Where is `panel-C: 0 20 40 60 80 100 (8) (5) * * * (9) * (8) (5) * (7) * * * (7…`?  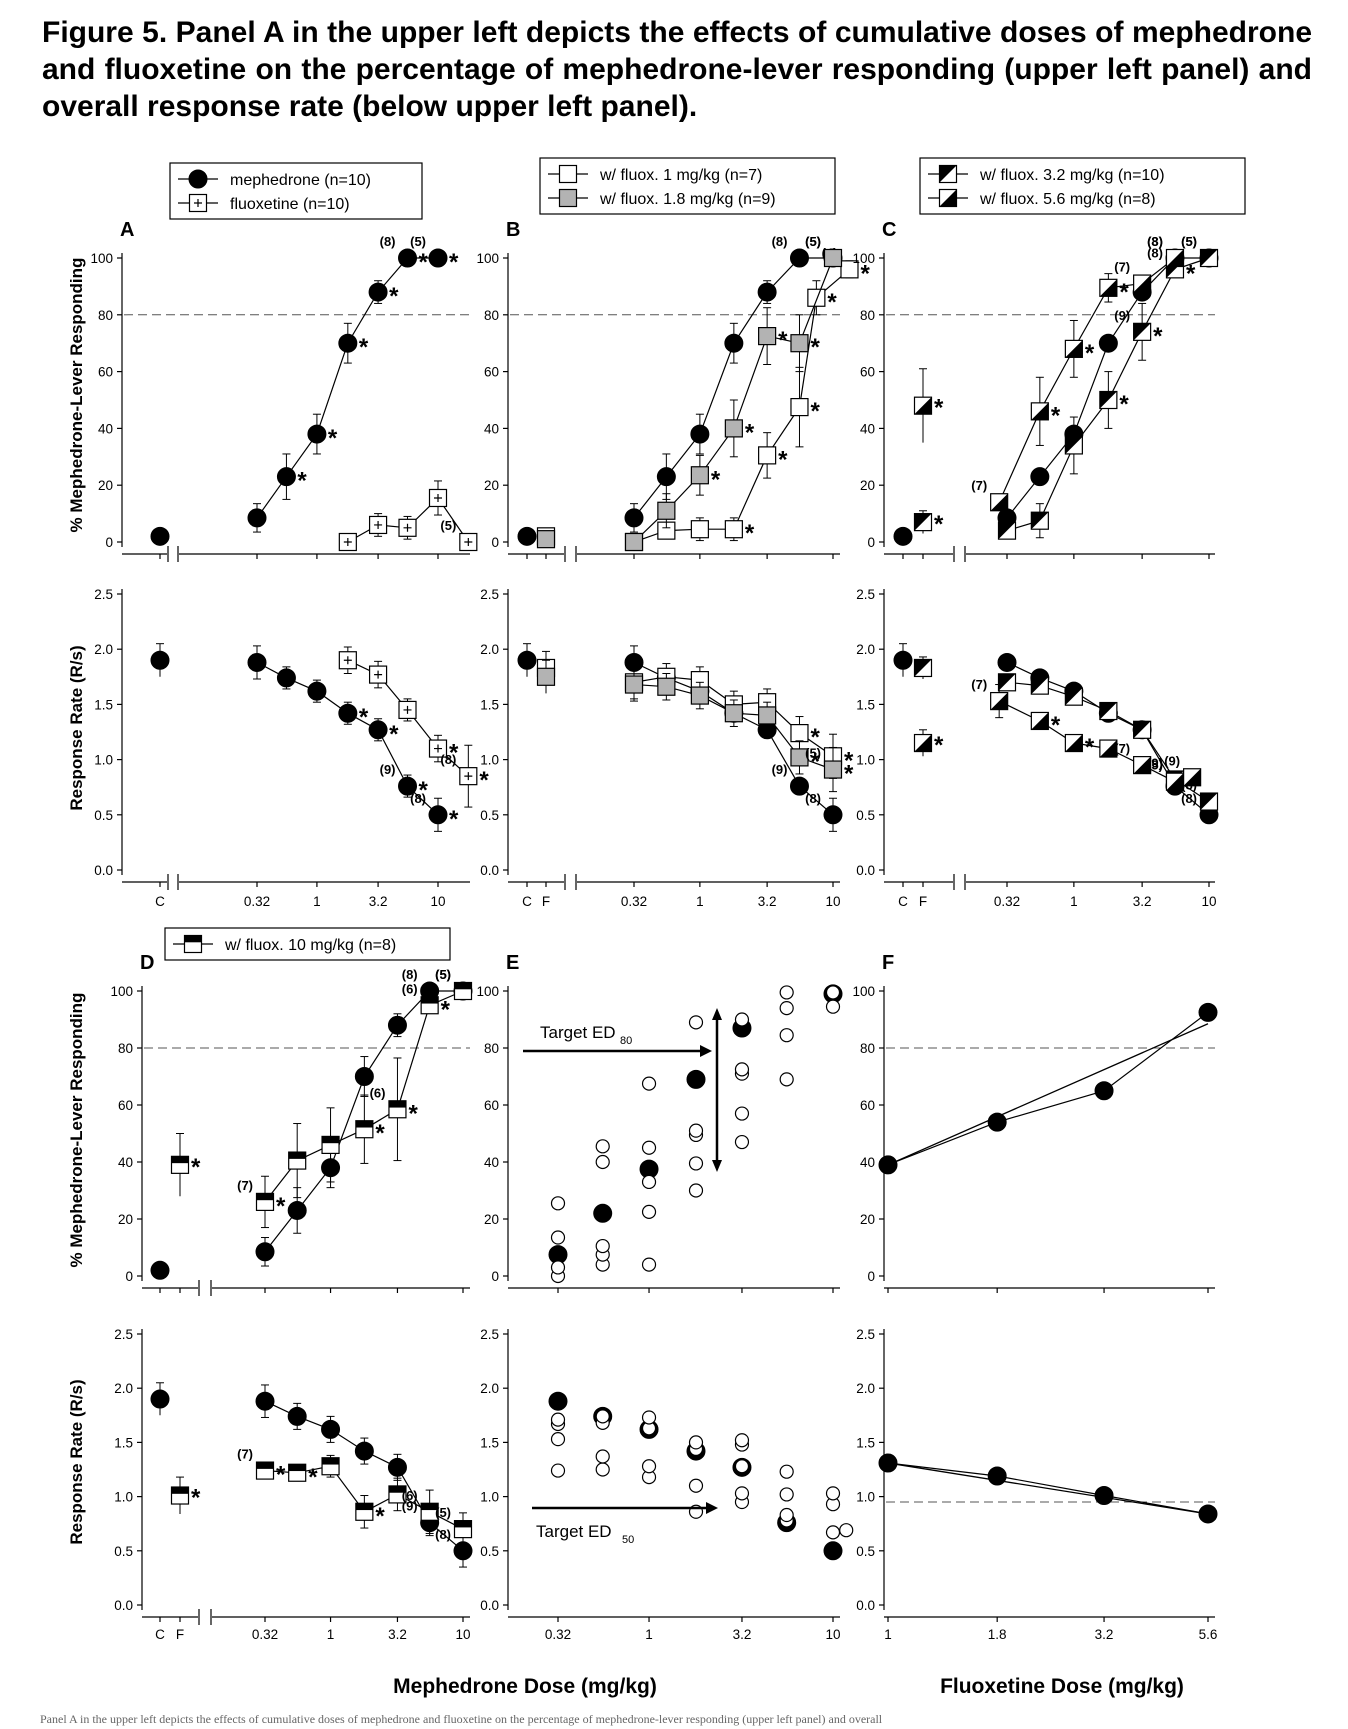 panel-C: 0 20 40 60 80 100 (8) (5) * * * (9) * (8) (5) * (7) * * * (7… is located at coordinates (1049, 533).